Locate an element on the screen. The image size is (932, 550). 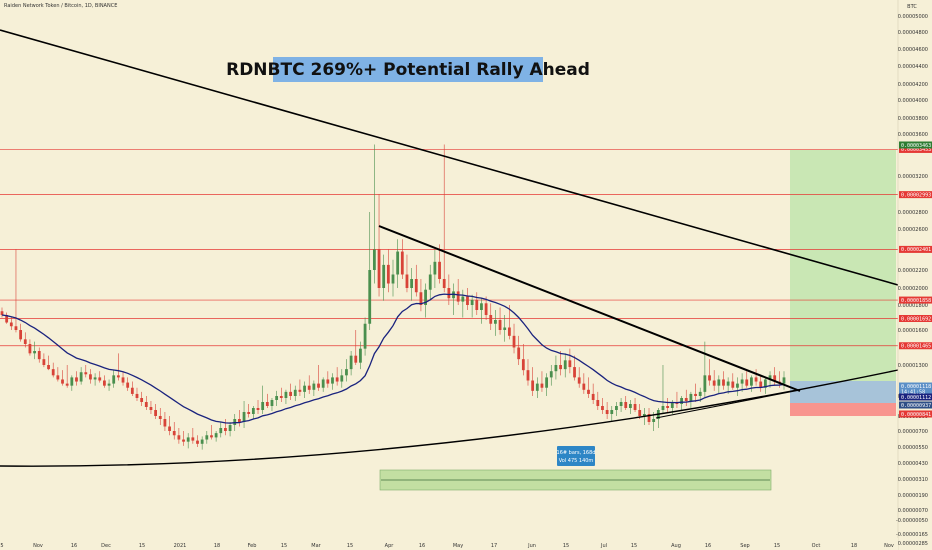
time-tick: Nov is located at coordinates (889, 546).